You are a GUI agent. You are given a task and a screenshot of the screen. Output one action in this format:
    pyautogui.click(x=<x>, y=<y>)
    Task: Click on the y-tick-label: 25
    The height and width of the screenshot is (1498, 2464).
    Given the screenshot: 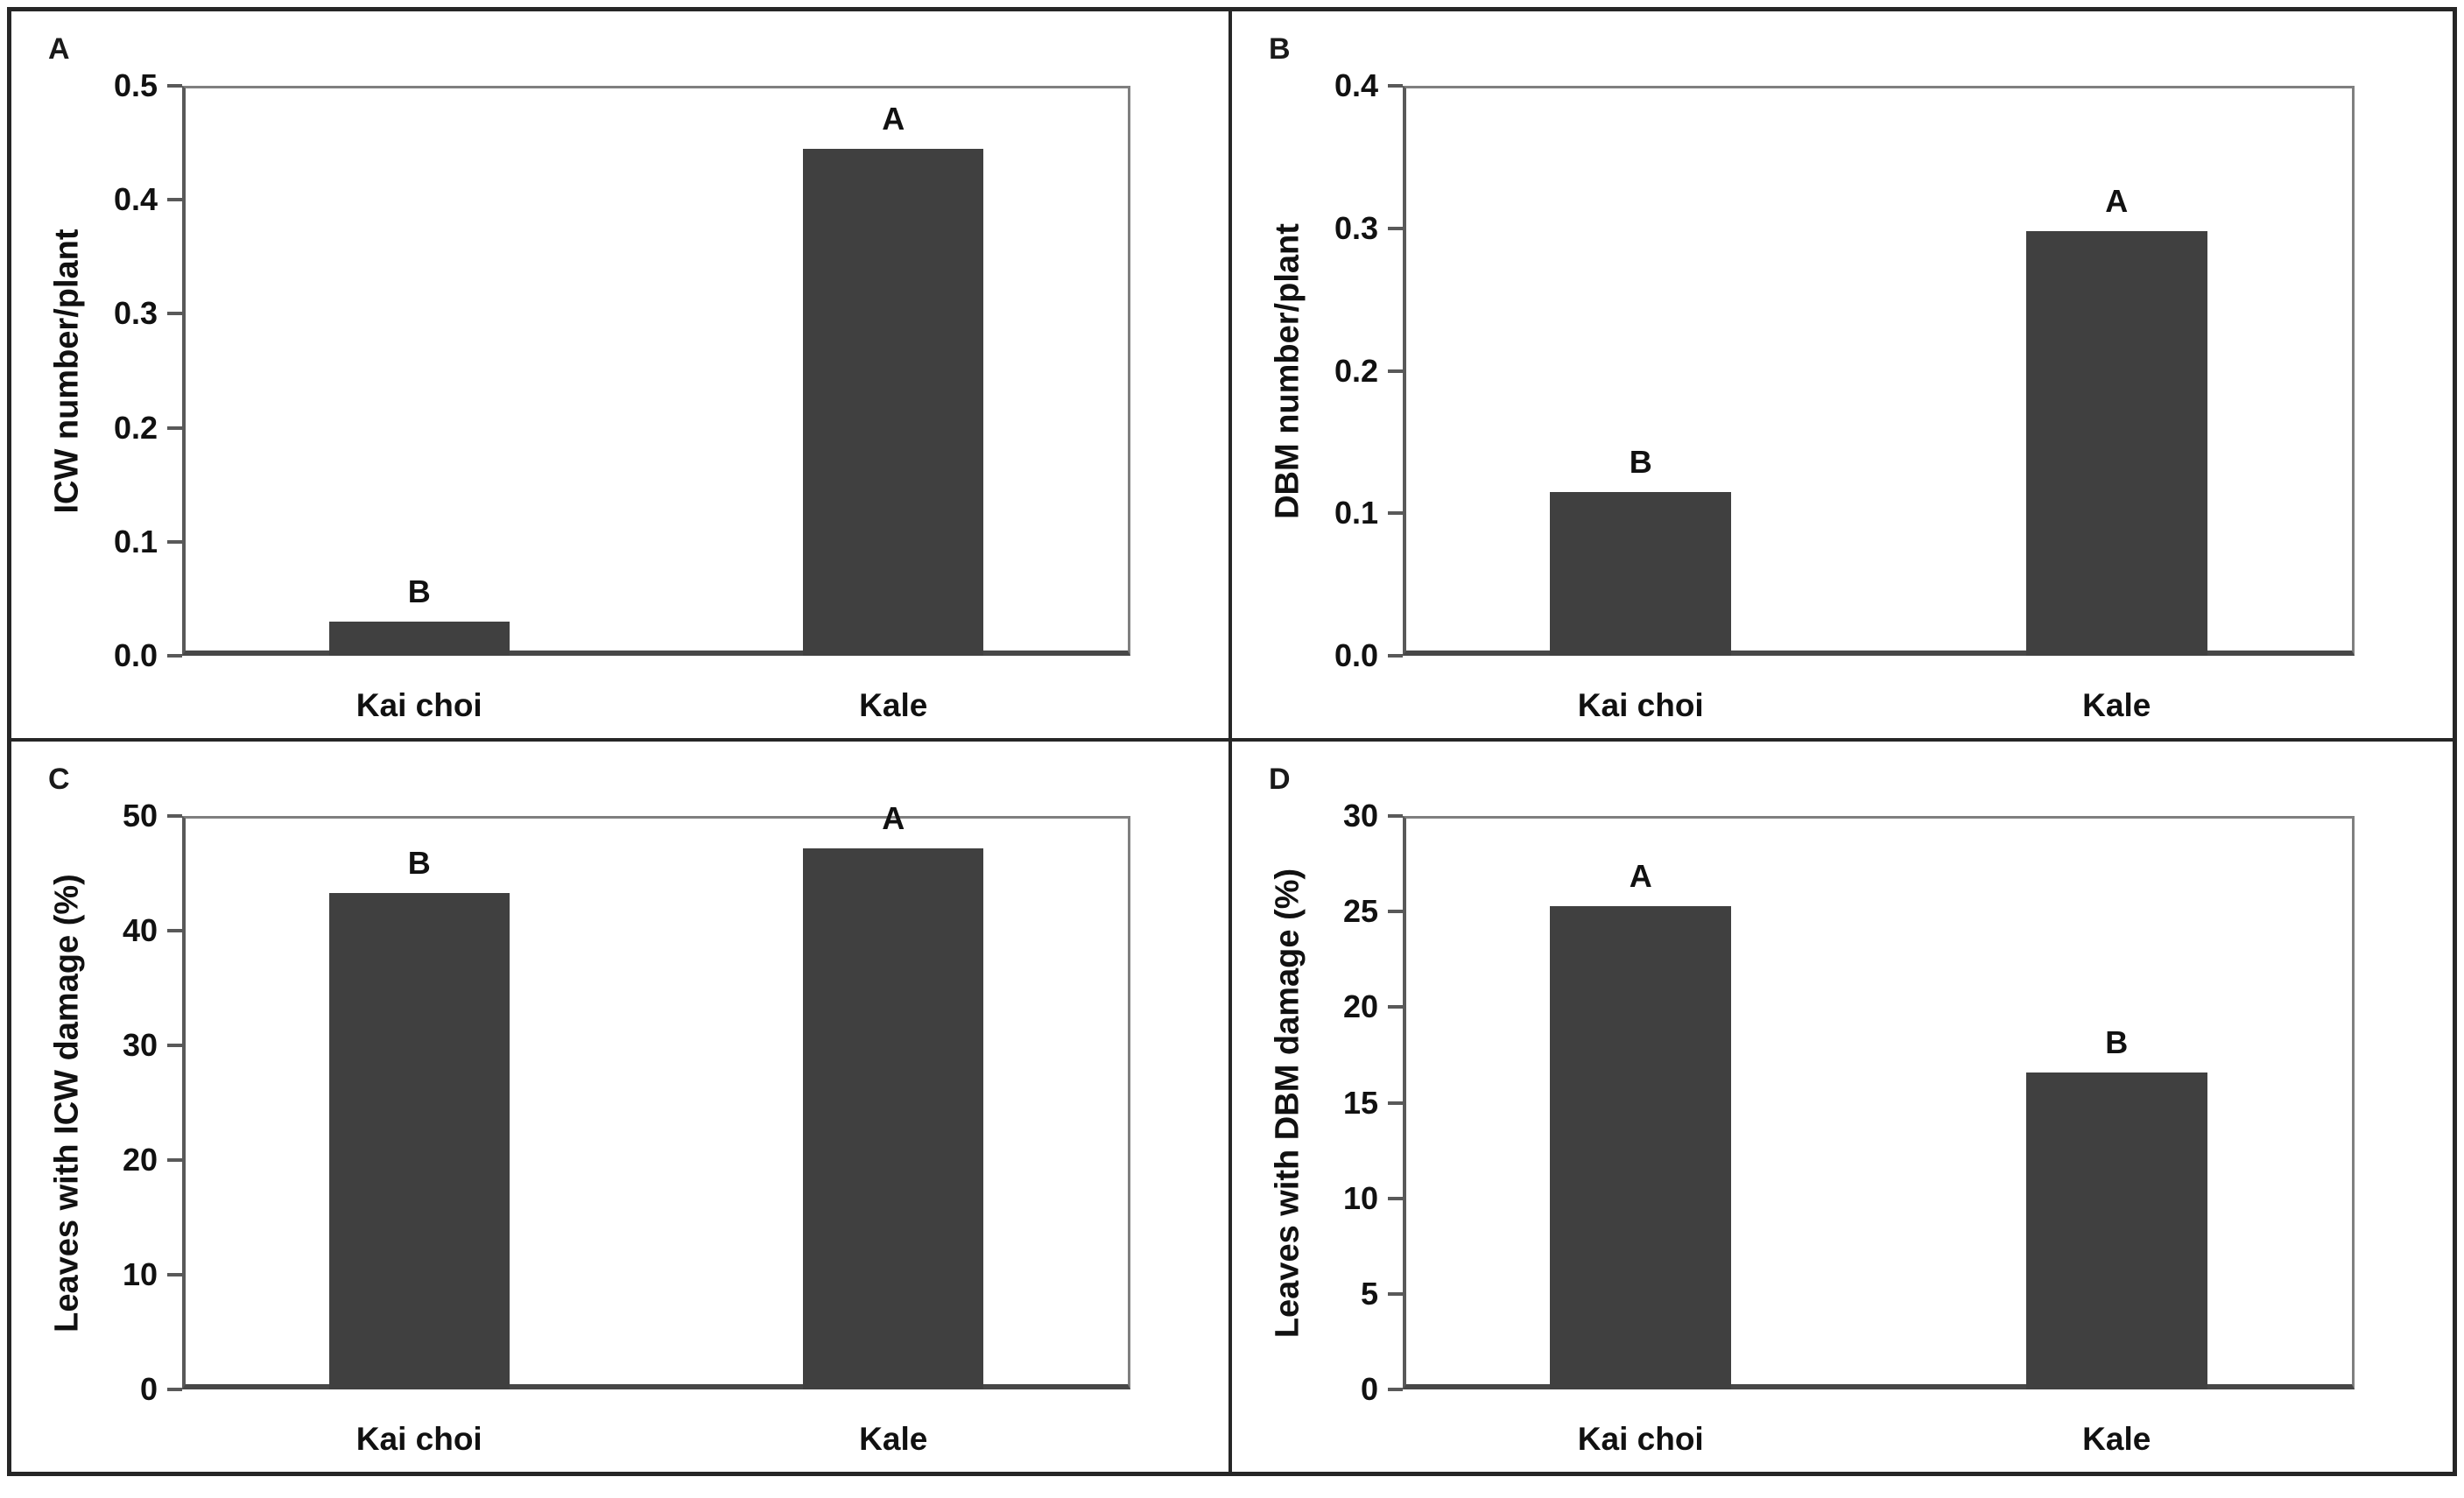 What is the action you would take?
    pyautogui.click(x=1360, y=911)
    